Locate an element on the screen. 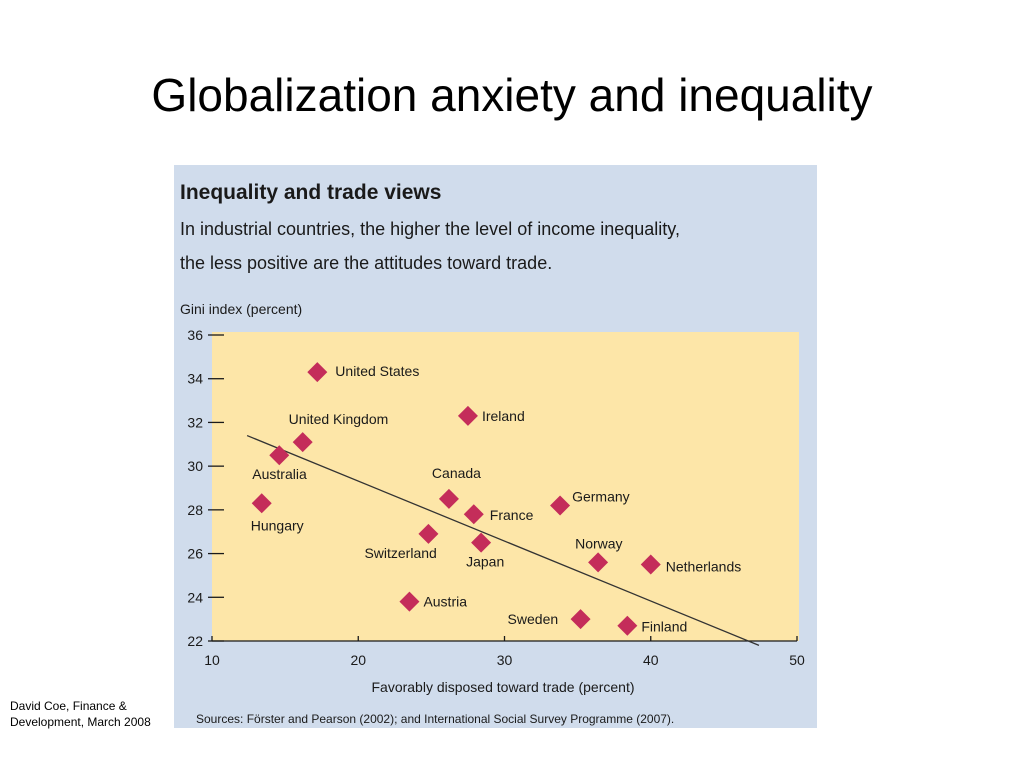  trend-line is located at coordinates (503, 540).